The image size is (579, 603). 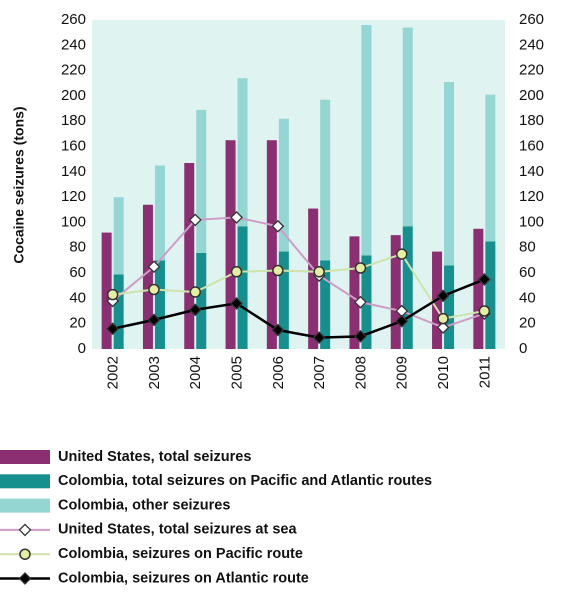 I want to click on y2-tick-label: 60, so click(x=527, y=272).